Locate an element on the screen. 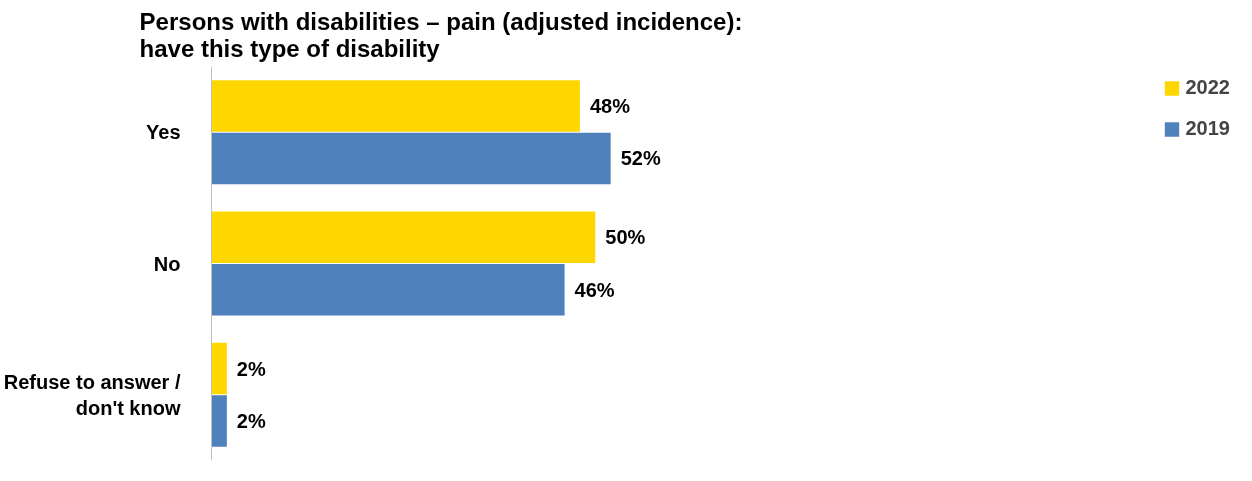 Image resolution: width=1252 pixels, height=481 pixels. y-tick-label: Yes is located at coordinates (163, 132).